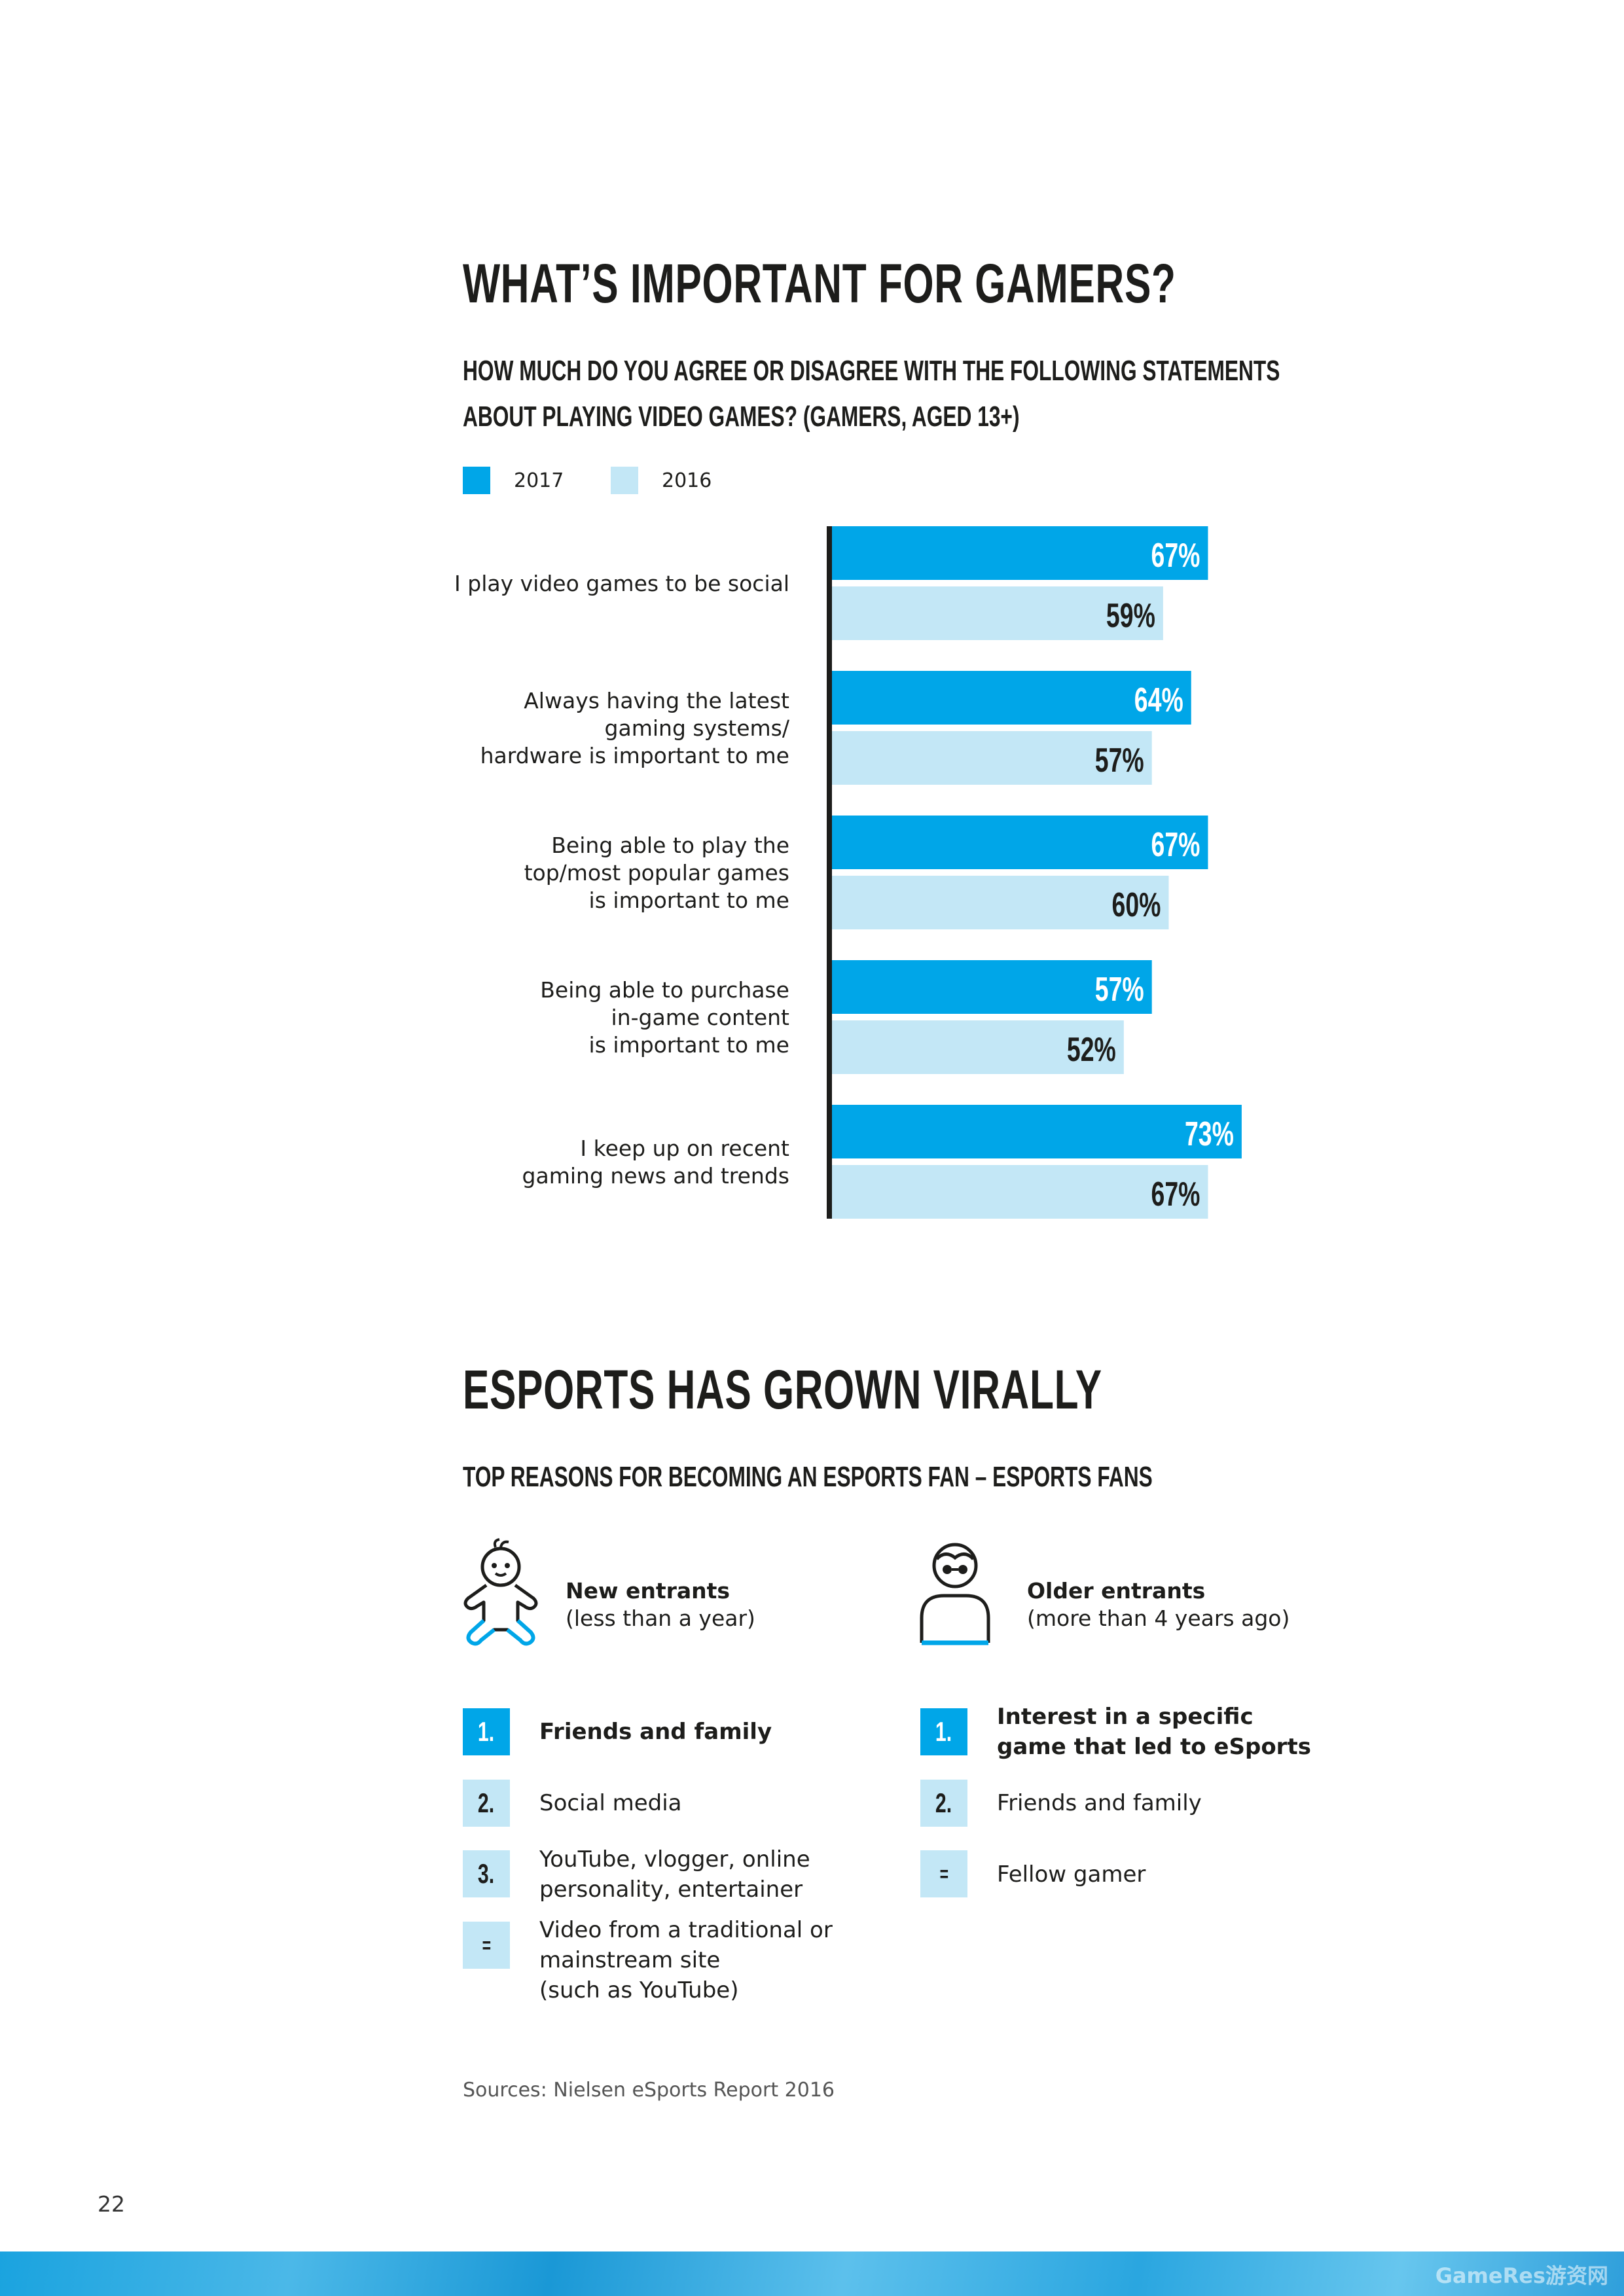 The image size is (1624, 2296). I want to click on bar-value-label-2016-2: 57%, so click(1119, 760).